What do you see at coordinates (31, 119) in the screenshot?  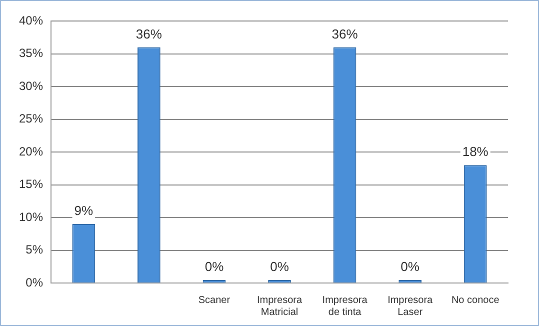 I see `y-tick-label: 25%` at bounding box center [31, 119].